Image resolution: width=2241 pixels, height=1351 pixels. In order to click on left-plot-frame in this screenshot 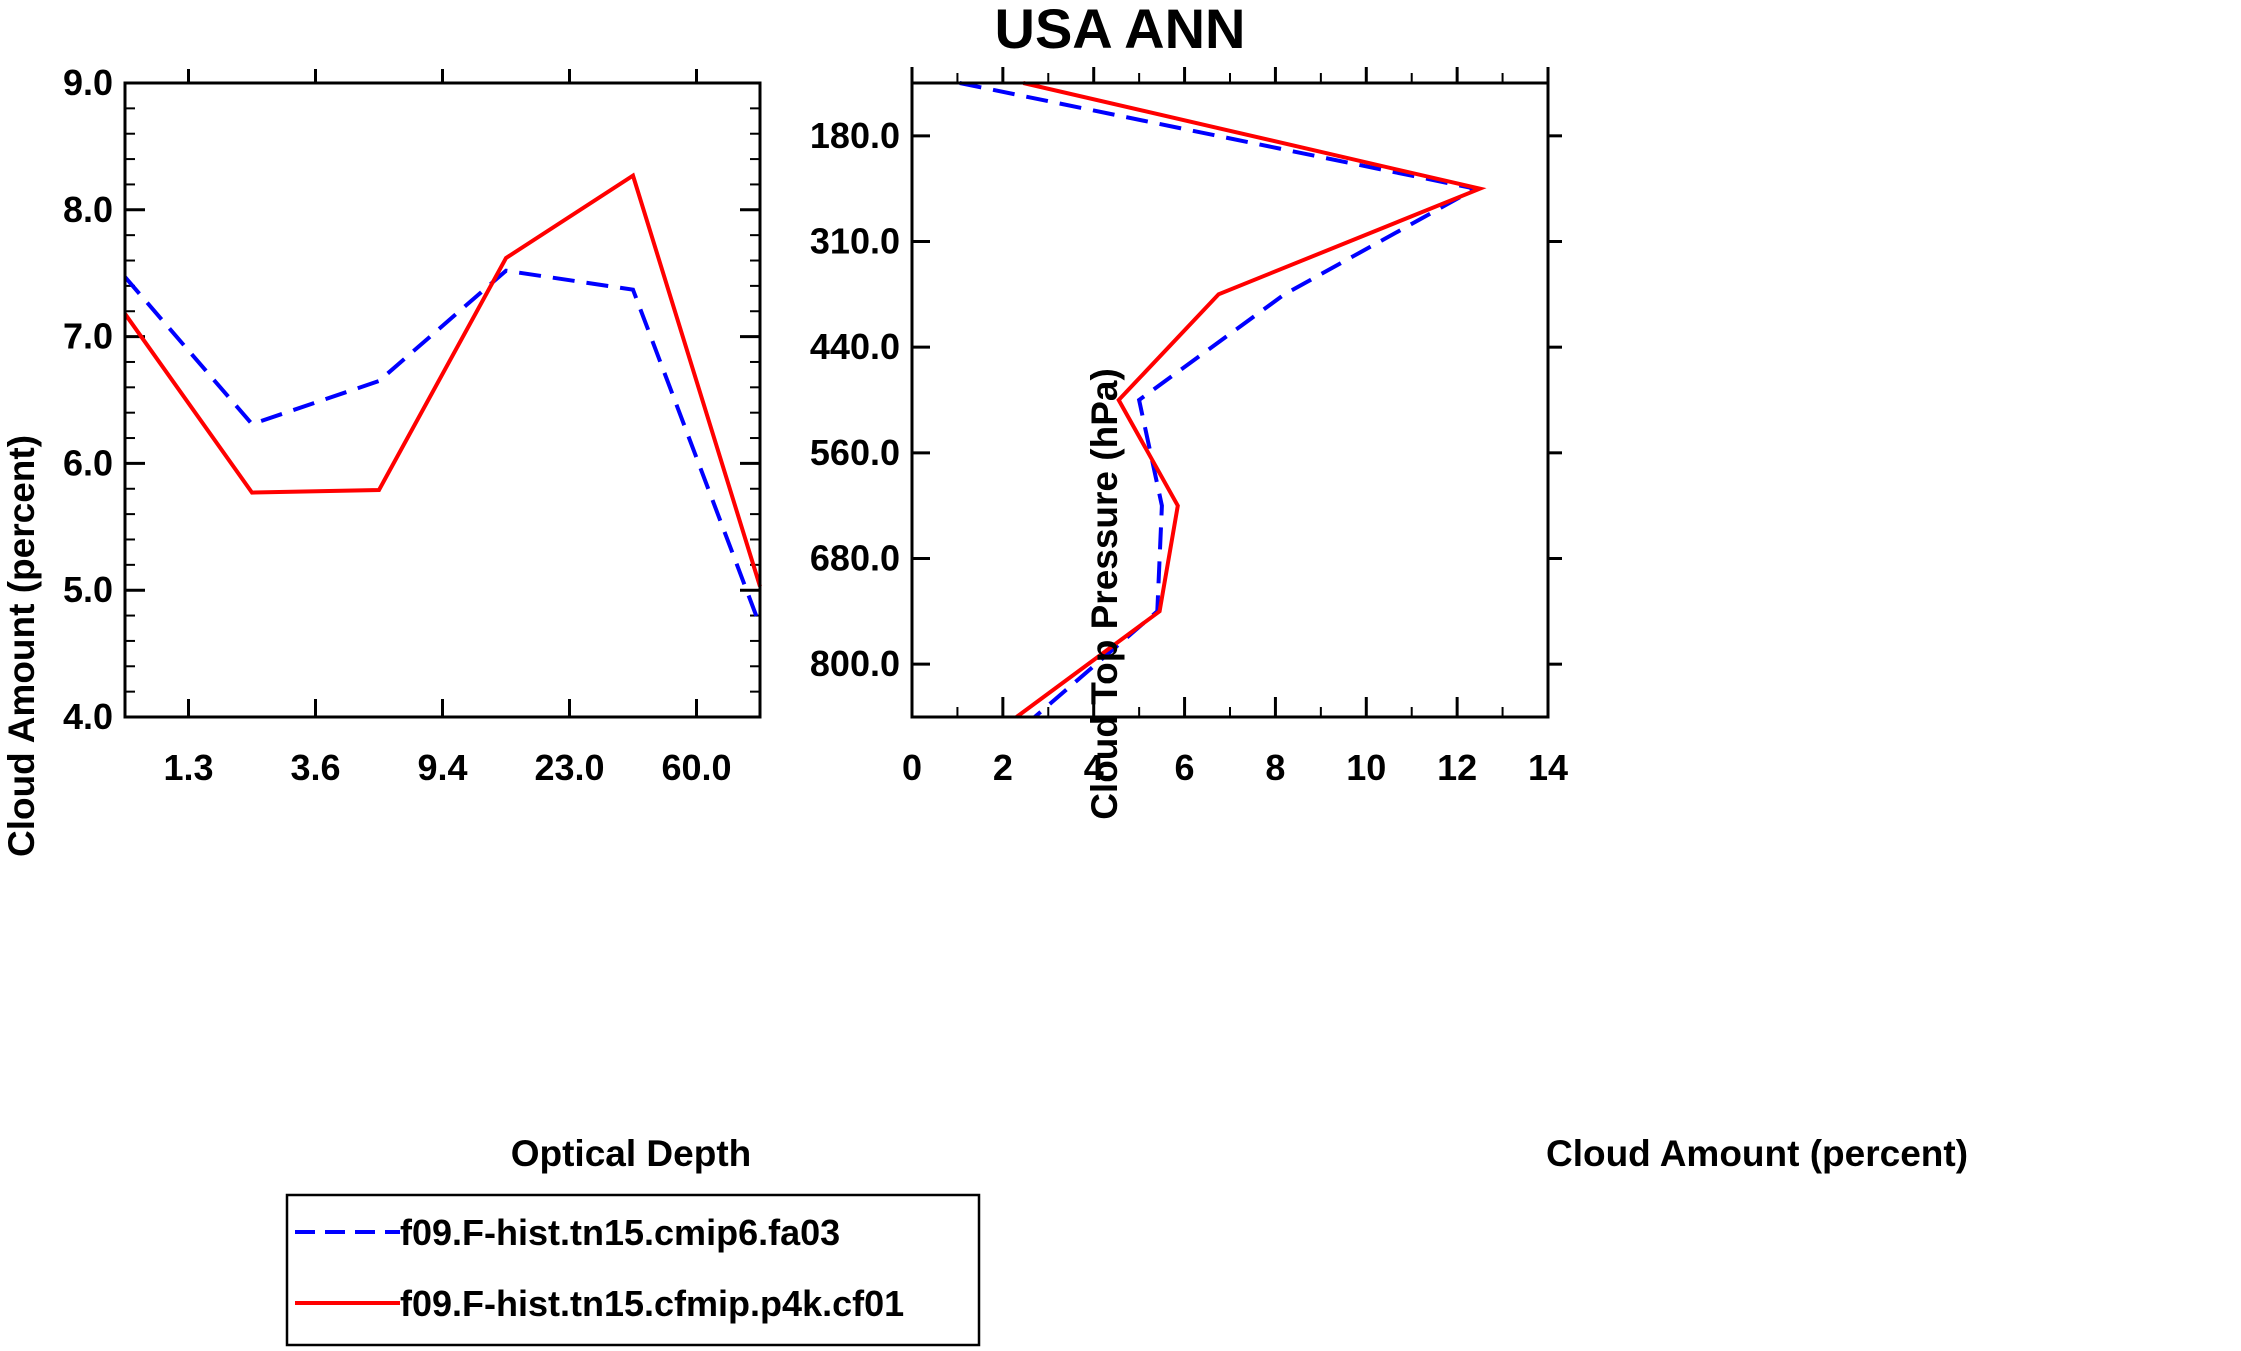, I will do `click(442, 400)`.